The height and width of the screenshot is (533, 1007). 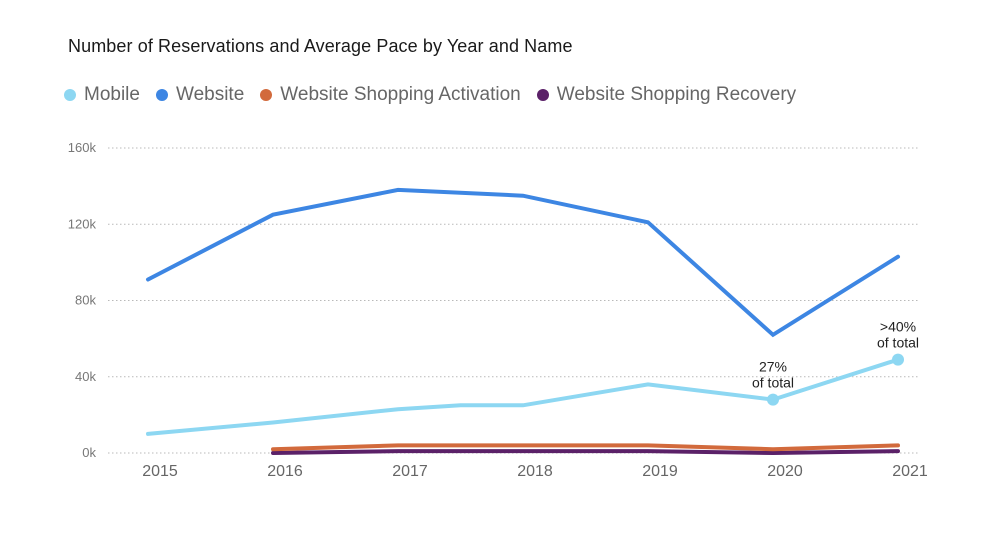 What do you see at coordinates (542, 95) in the screenshot?
I see `legend-marker-website-shopping-recovery` at bounding box center [542, 95].